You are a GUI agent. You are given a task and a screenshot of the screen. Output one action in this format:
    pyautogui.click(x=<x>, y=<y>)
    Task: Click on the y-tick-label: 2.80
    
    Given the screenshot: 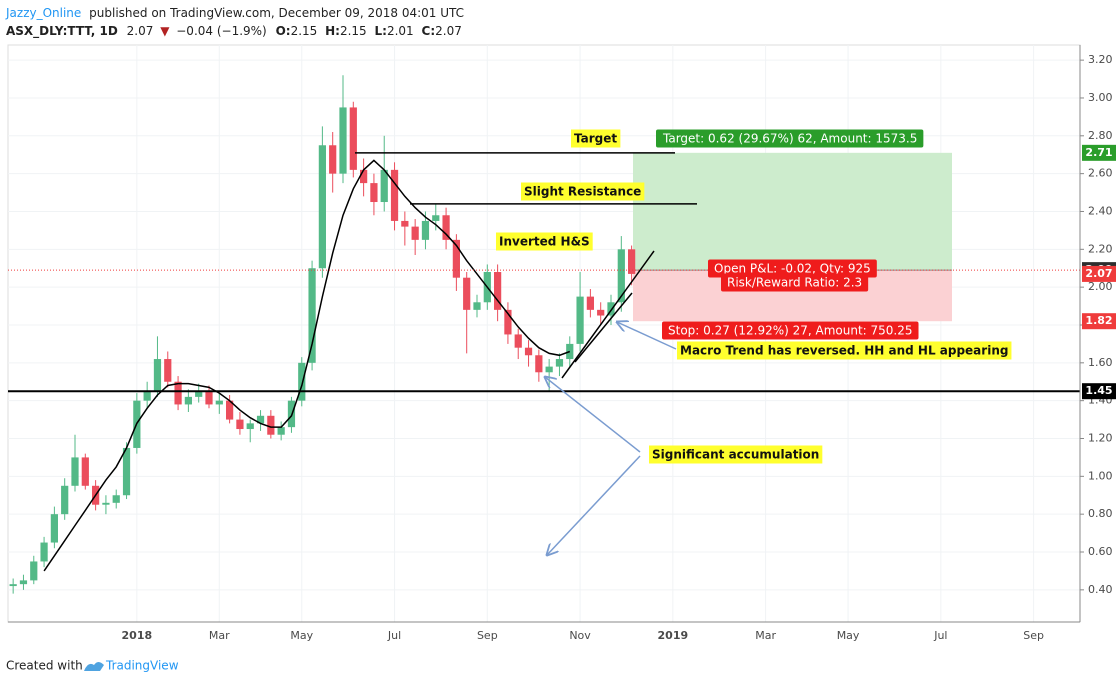 What is the action you would take?
    pyautogui.click(x=1100, y=135)
    